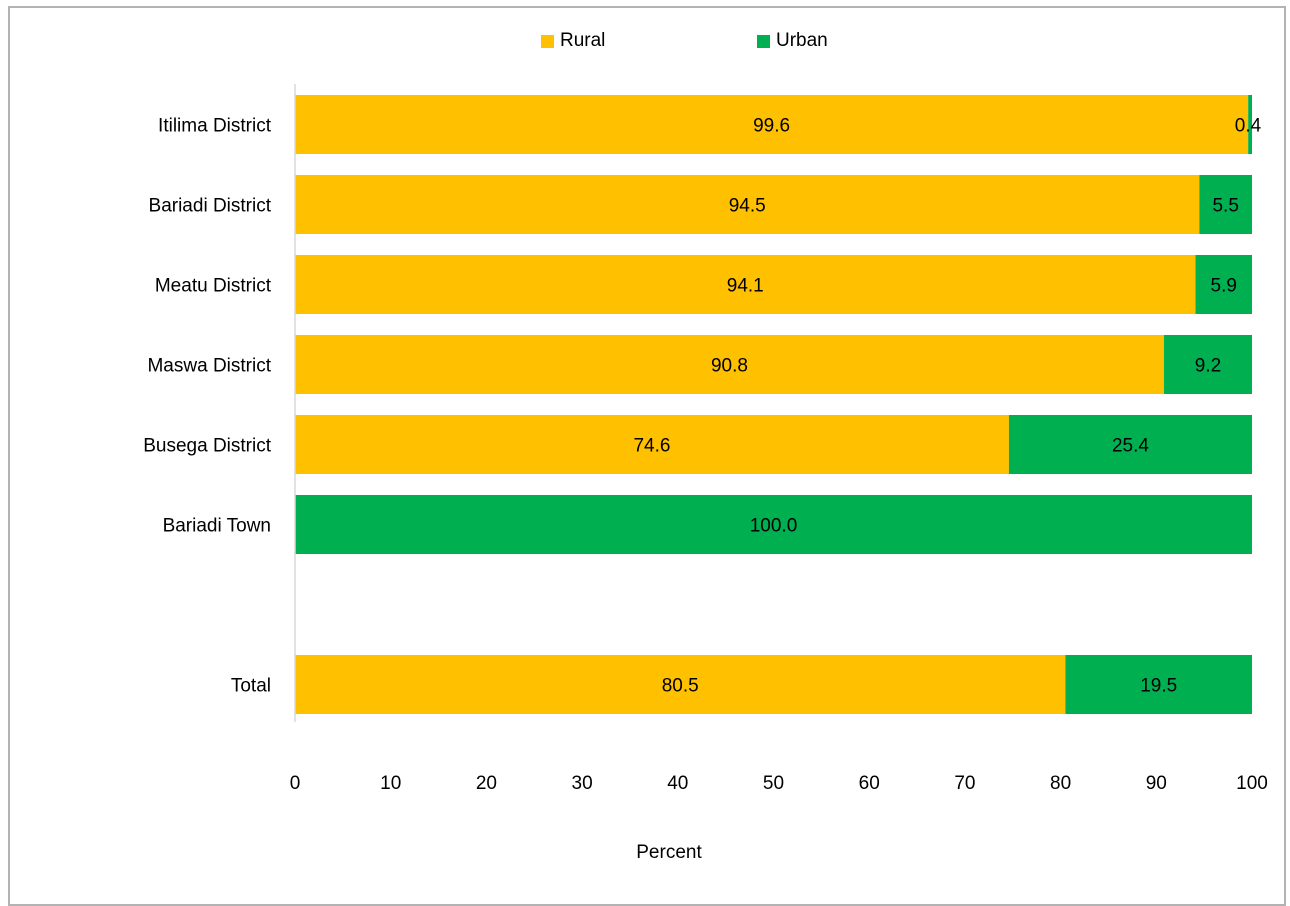  Describe the element at coordinates (802, 40) in the screenshot. I see `legend-label-urban: Urban` at that location.